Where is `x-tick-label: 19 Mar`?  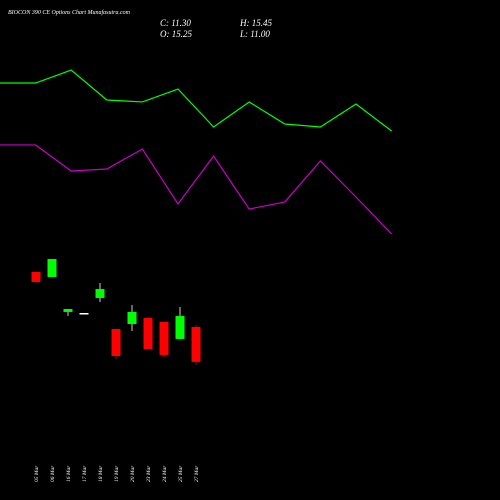 x-tick-label: 19 Mar is located at coordinates (117, 473).